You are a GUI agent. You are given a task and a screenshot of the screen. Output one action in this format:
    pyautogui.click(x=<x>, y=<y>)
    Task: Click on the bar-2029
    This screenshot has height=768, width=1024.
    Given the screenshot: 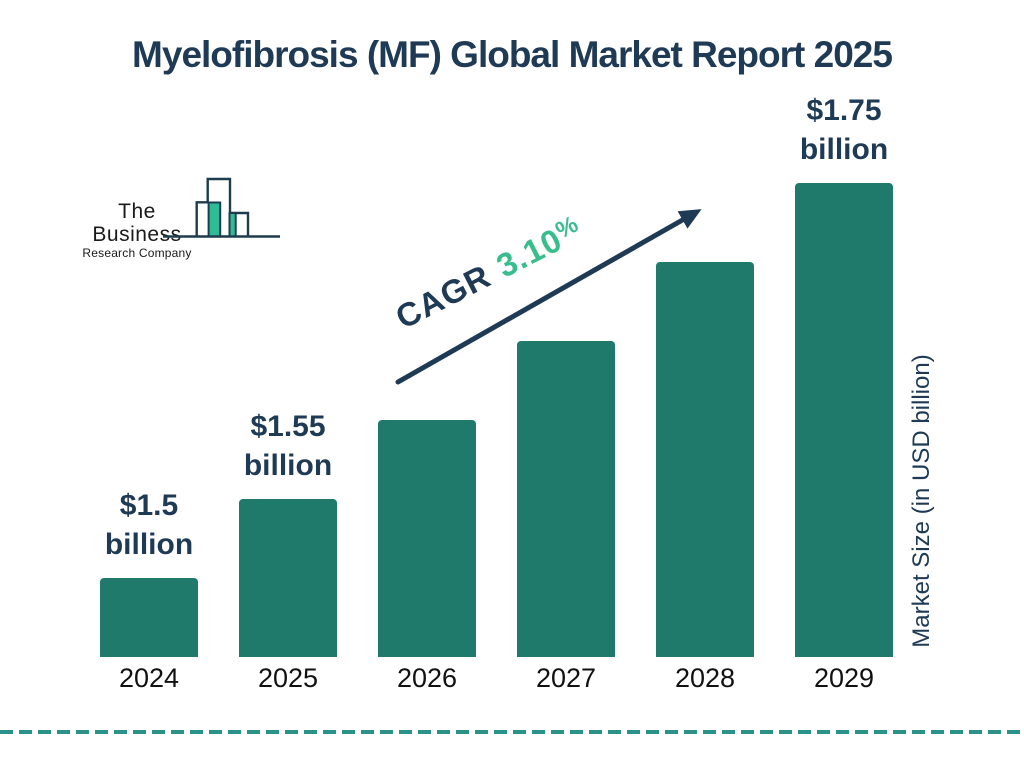 What is the action you would take?
    pyautogui.click(x=844, y=420)
    